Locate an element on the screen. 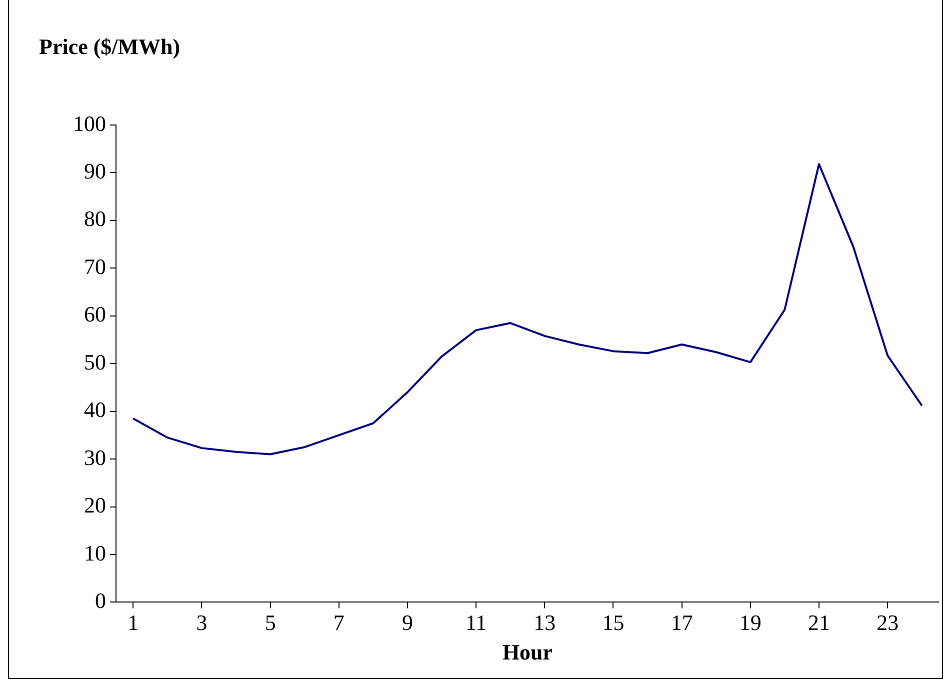 The image size is (945, 681). y-tick-label: 70 is located at coordinates (95, 266).